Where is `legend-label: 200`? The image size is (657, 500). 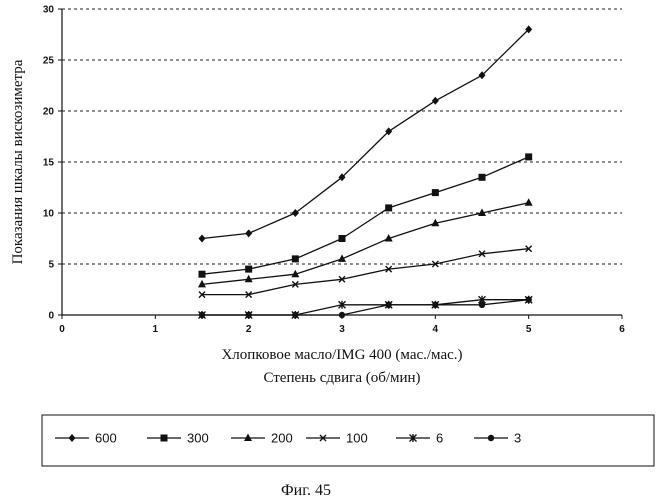
legend-label: 200 is located at coordinates (282, 438).